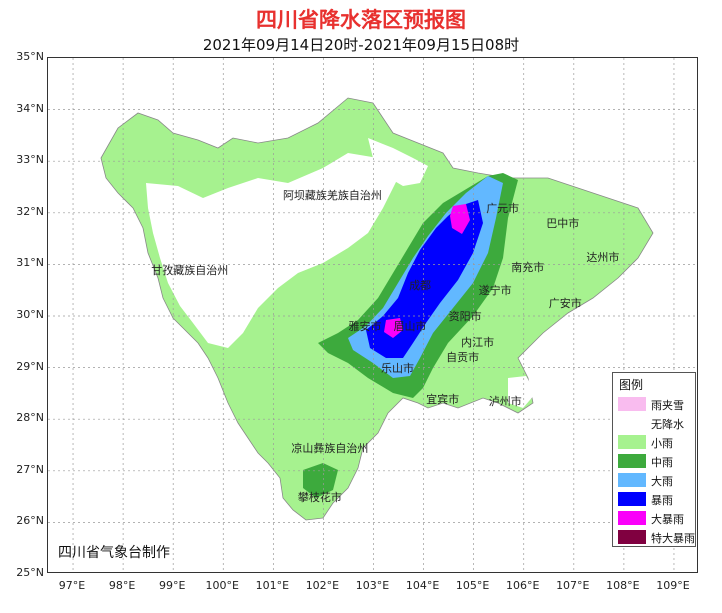 Image resolution: width=722 pixels, height=613 pixels. Describe the element at coordinates (662, 462) in the screenshot. I see `legend-label: 中雨` at that location.